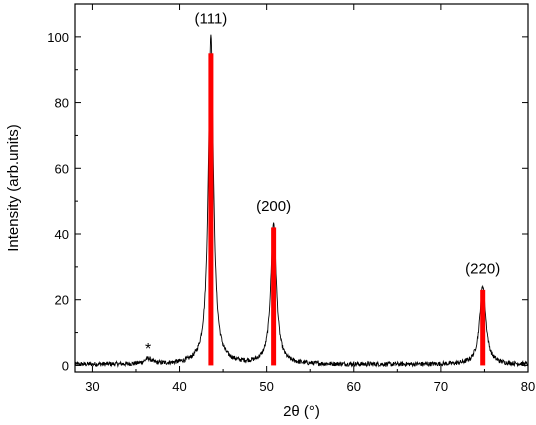 This screenshot has width=536, height=425. What do you see at coordinates (441, 386) in the screenshot?
I see `x-tick-label: 70` at bounding box center [441, 386].